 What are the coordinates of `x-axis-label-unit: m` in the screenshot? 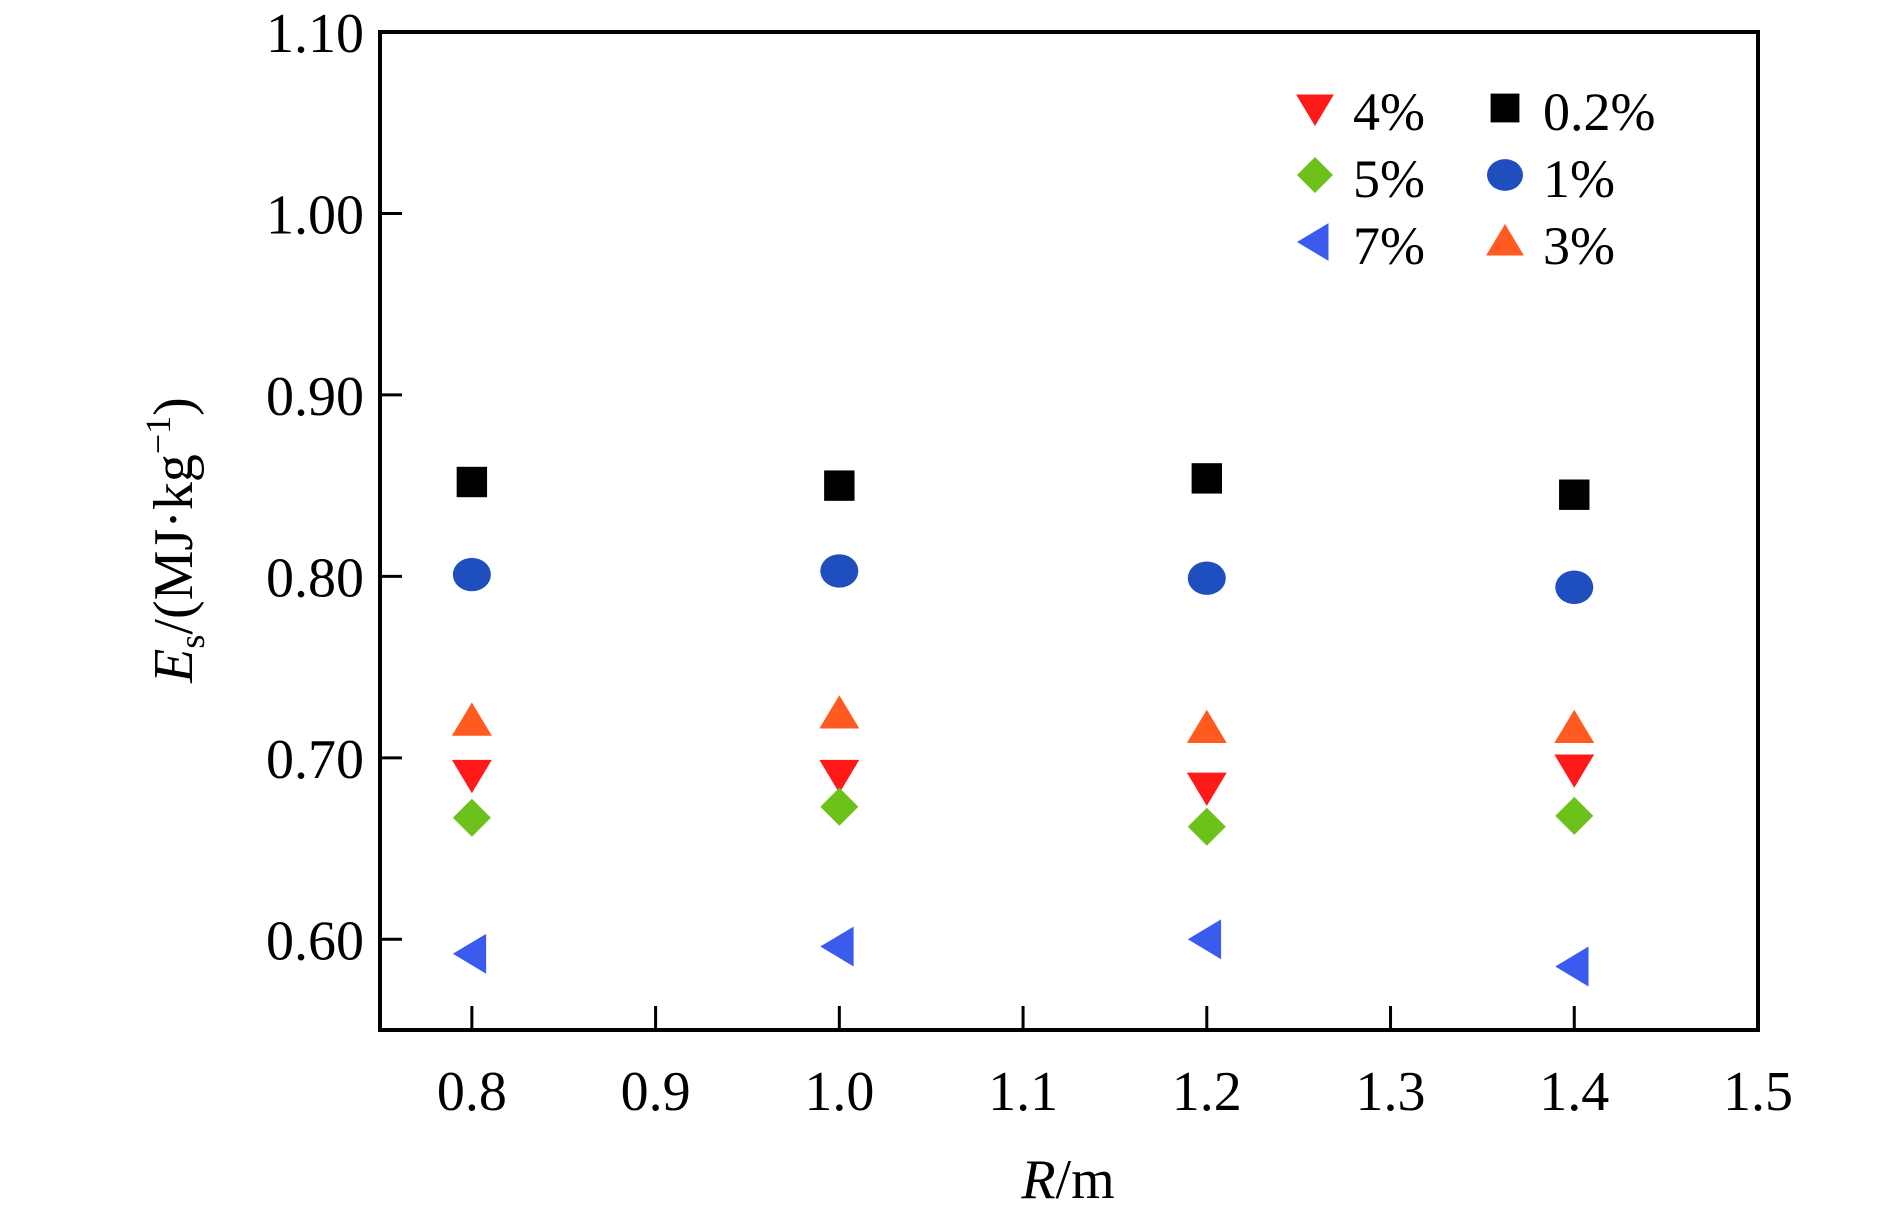 It's located at (1093, 1180).